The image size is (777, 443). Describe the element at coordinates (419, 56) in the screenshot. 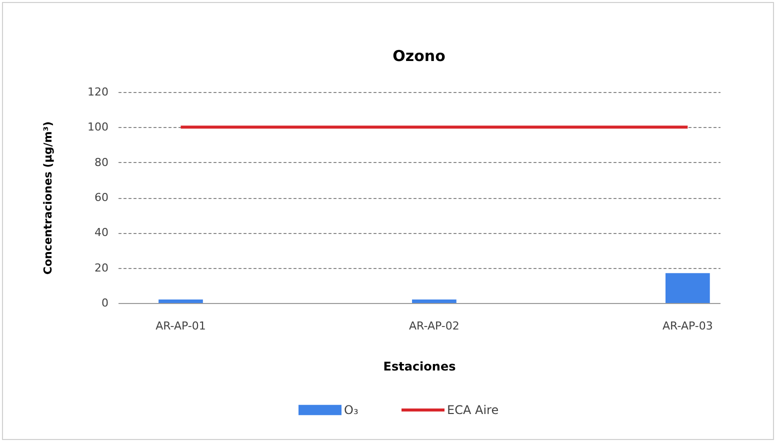

I see `chart-title: Ozono` at that location.